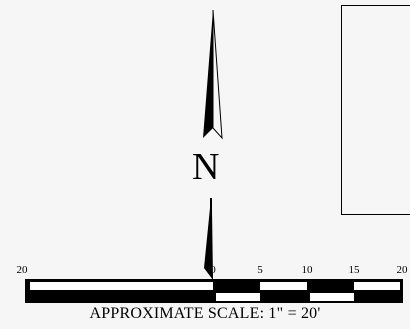  What do you see at coordinates (355, 270) in the screenshot?
I see `scale-tick-label: 15` at bounding box center [355, 270].